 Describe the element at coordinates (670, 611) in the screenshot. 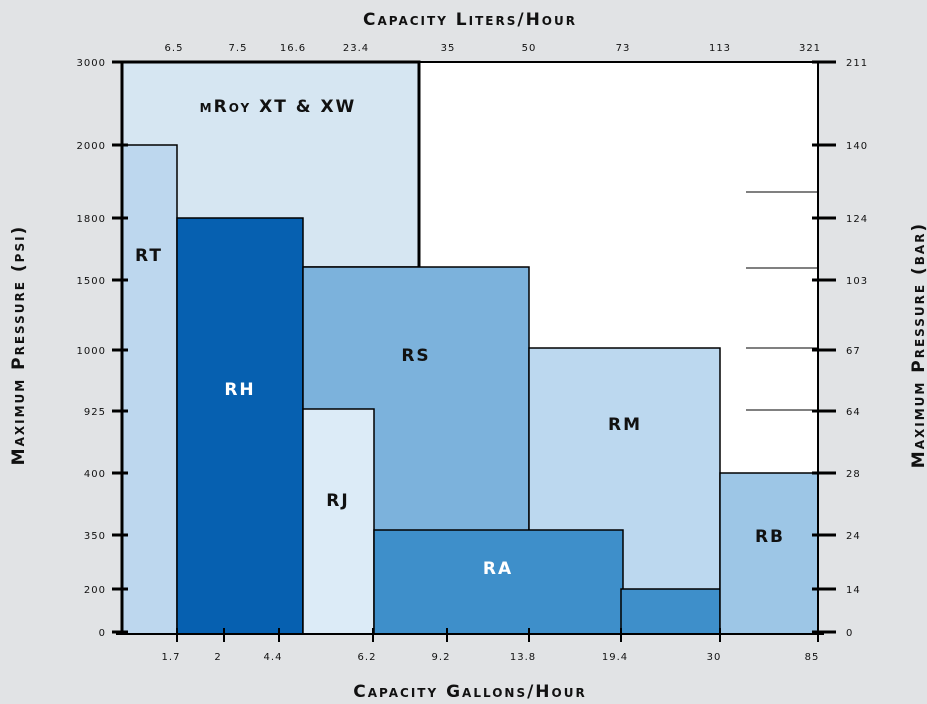

I see `ra-extension-region` at that location.